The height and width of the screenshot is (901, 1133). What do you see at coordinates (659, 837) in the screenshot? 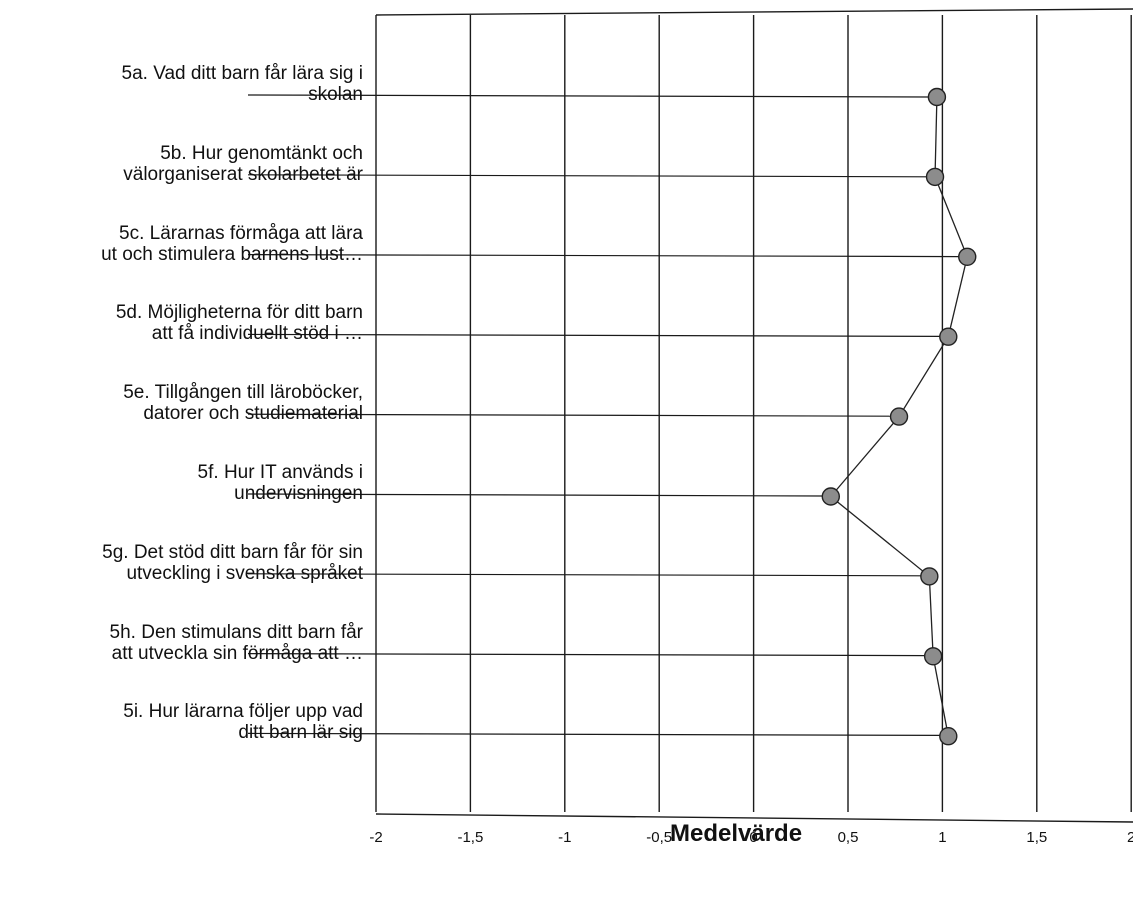
I see `x-tick-label-3: -0,5` at bounding box center [659, 837].